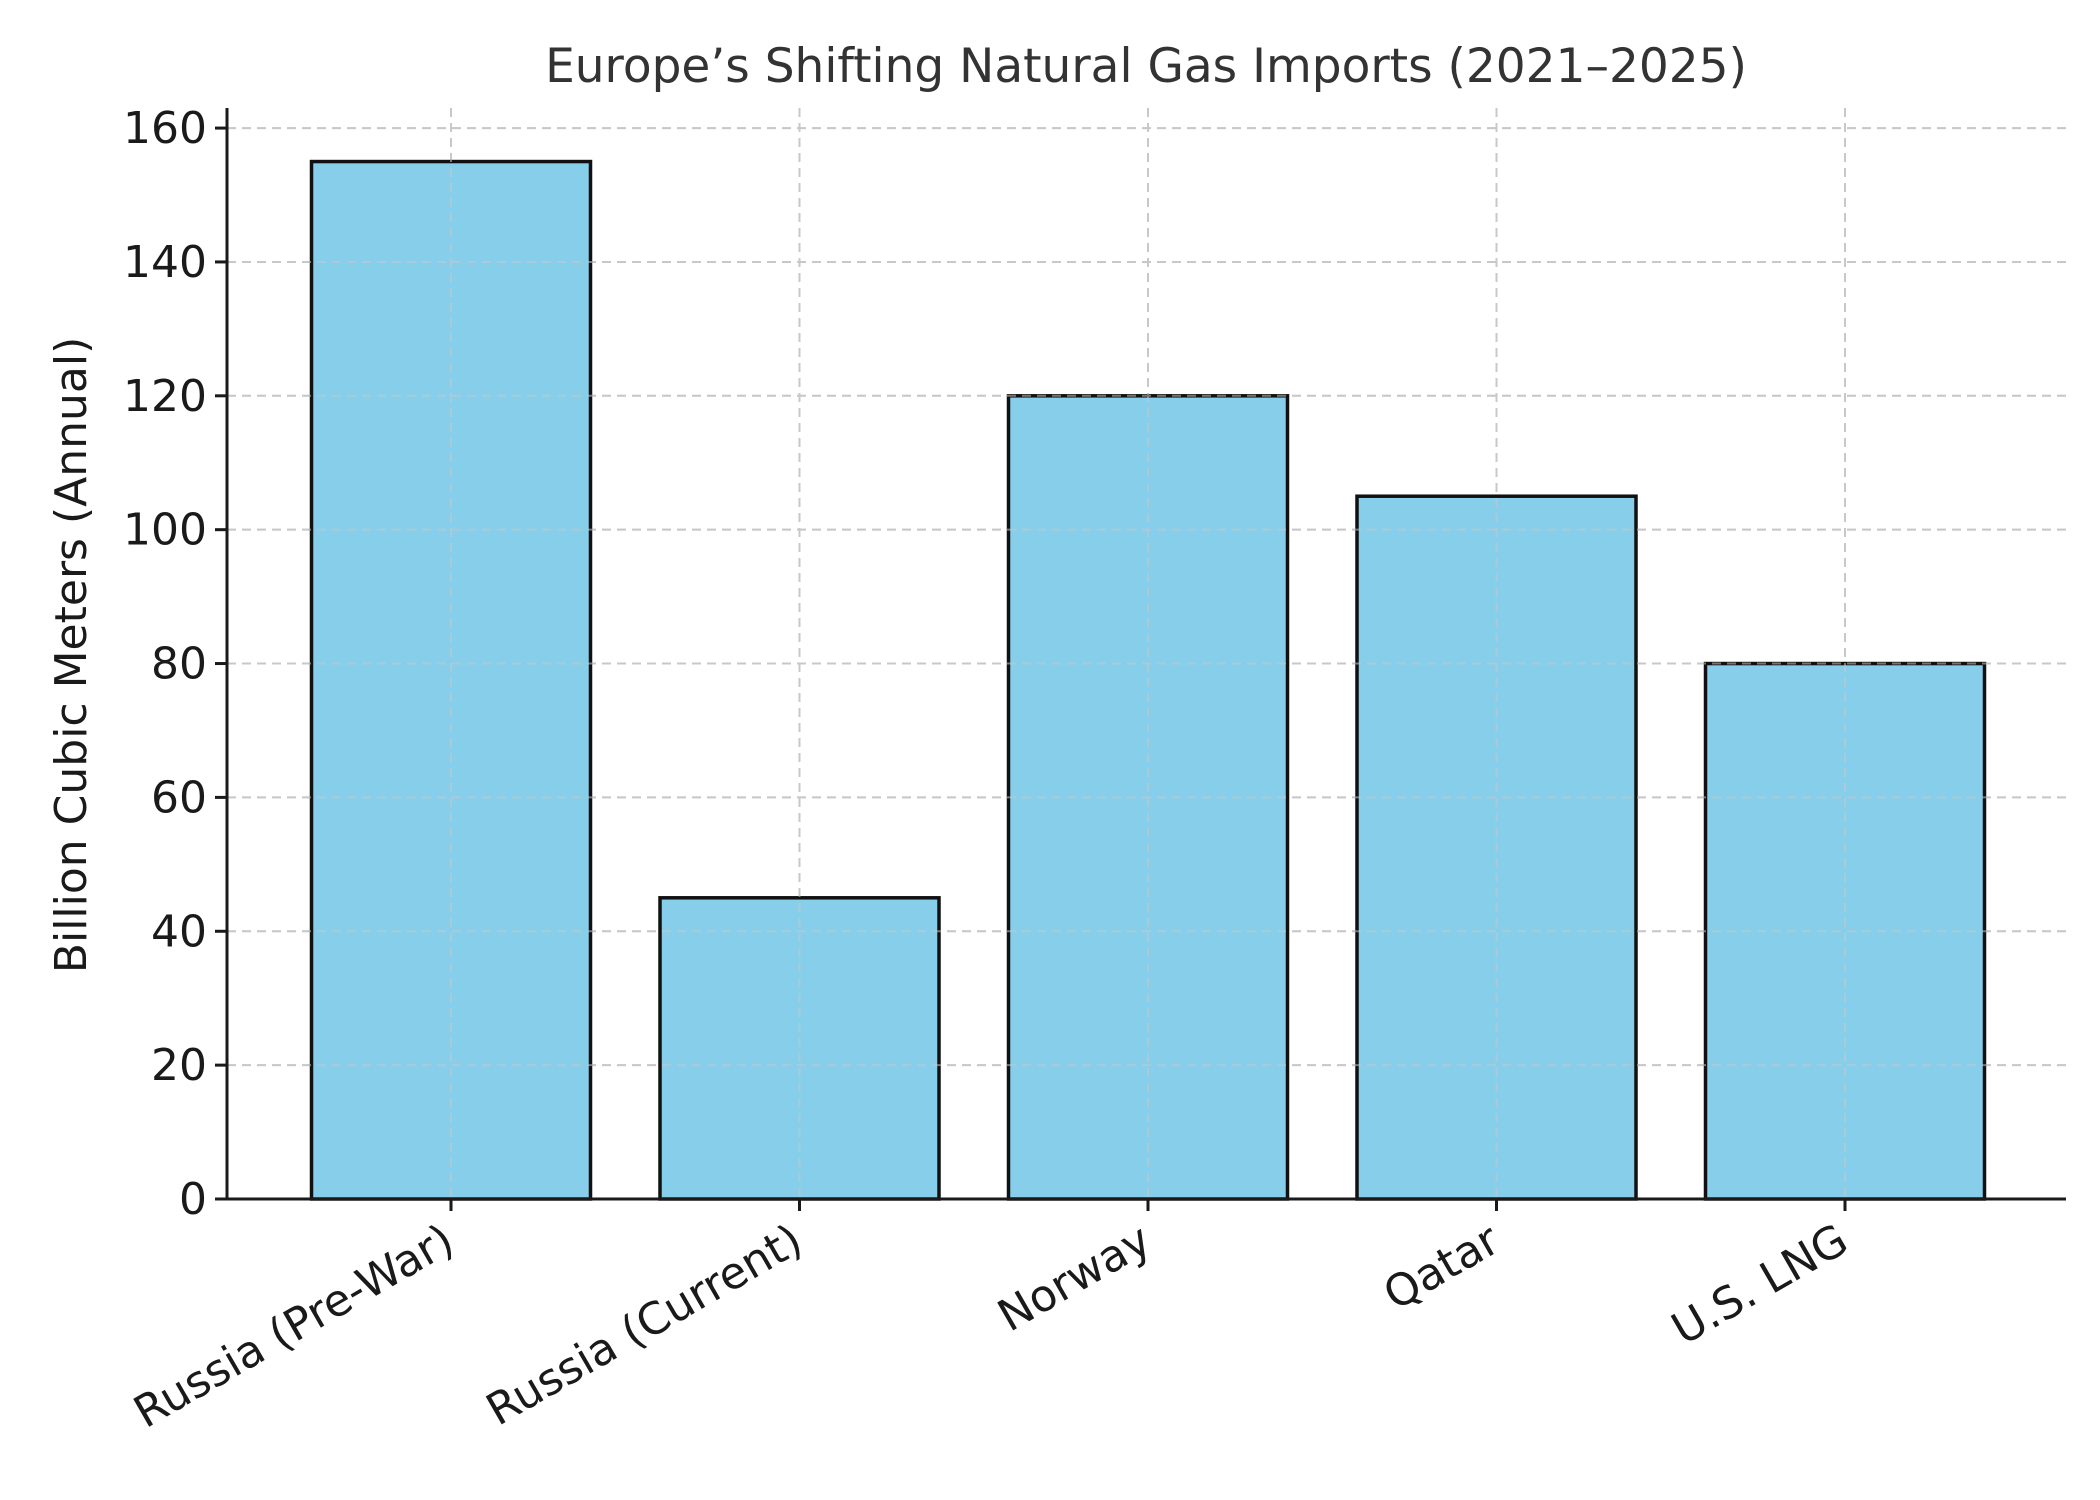 This screenshot has height=1500, width=2100. I want to click on x-tick-label-3: Qatar, so click(1442, 1267).